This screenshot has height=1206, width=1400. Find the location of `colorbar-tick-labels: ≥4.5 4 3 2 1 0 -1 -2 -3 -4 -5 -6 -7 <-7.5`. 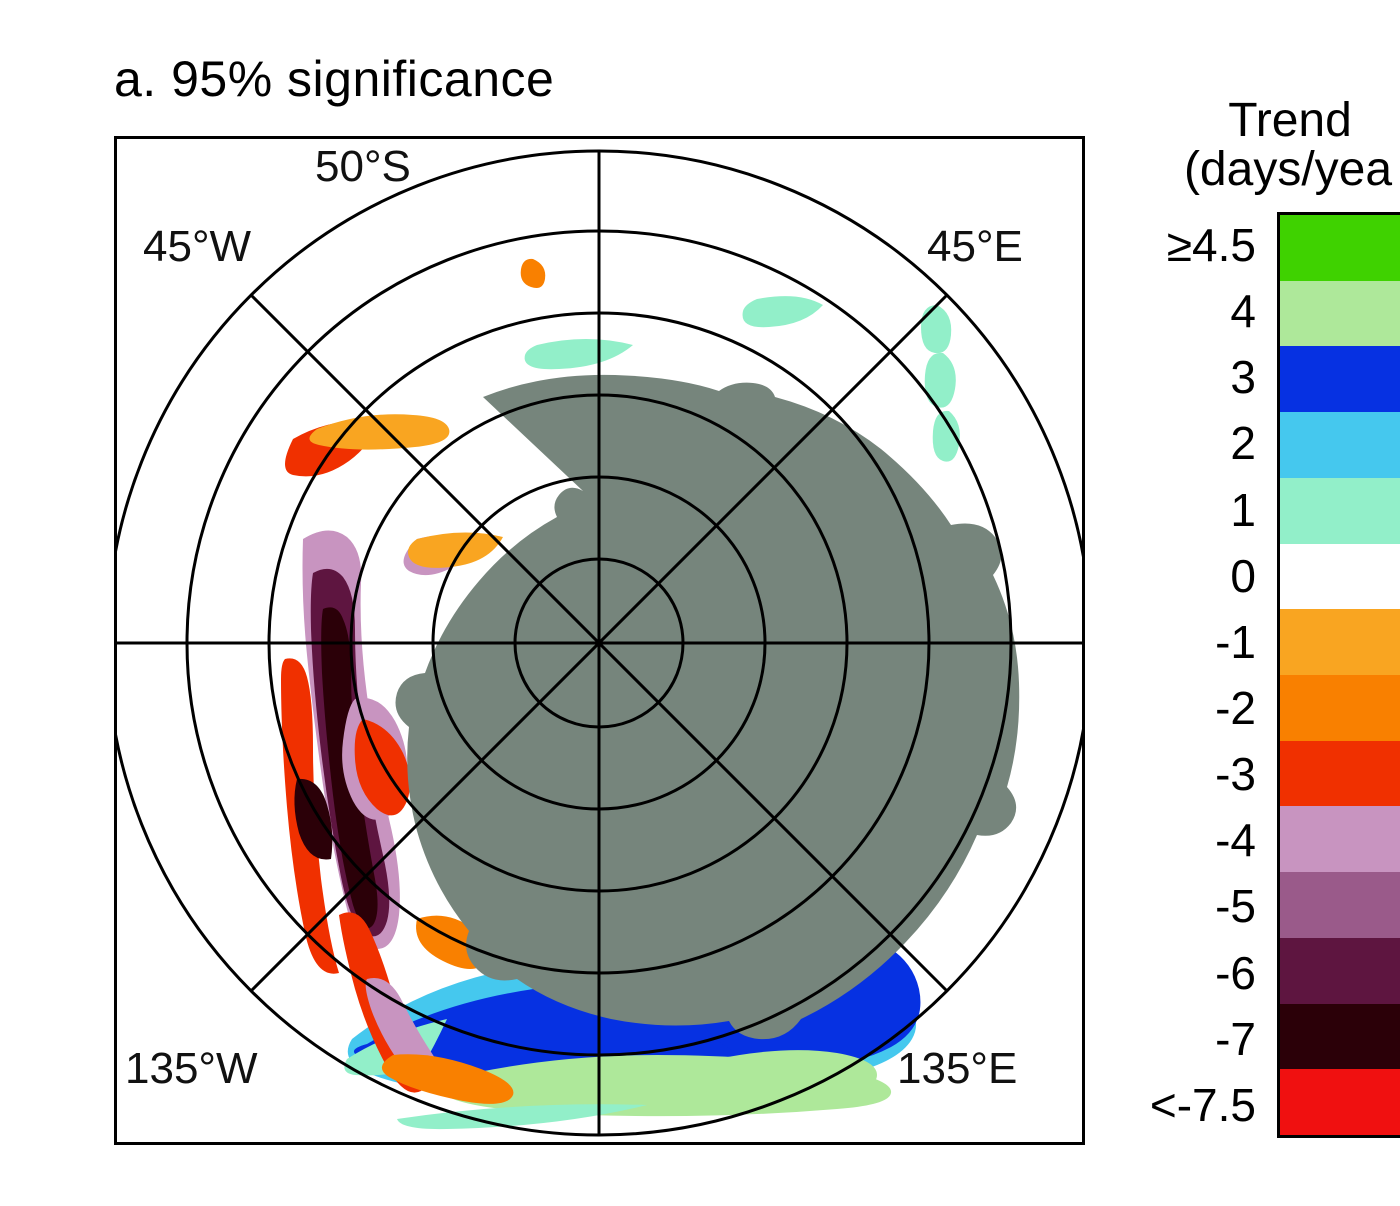

colorbar-tick-labels: ≥4.5 4 3 2 1 0 -1 -2 -3 -4 -5 -6 -7 <-7.5 is located at coordinates (1189, 675).